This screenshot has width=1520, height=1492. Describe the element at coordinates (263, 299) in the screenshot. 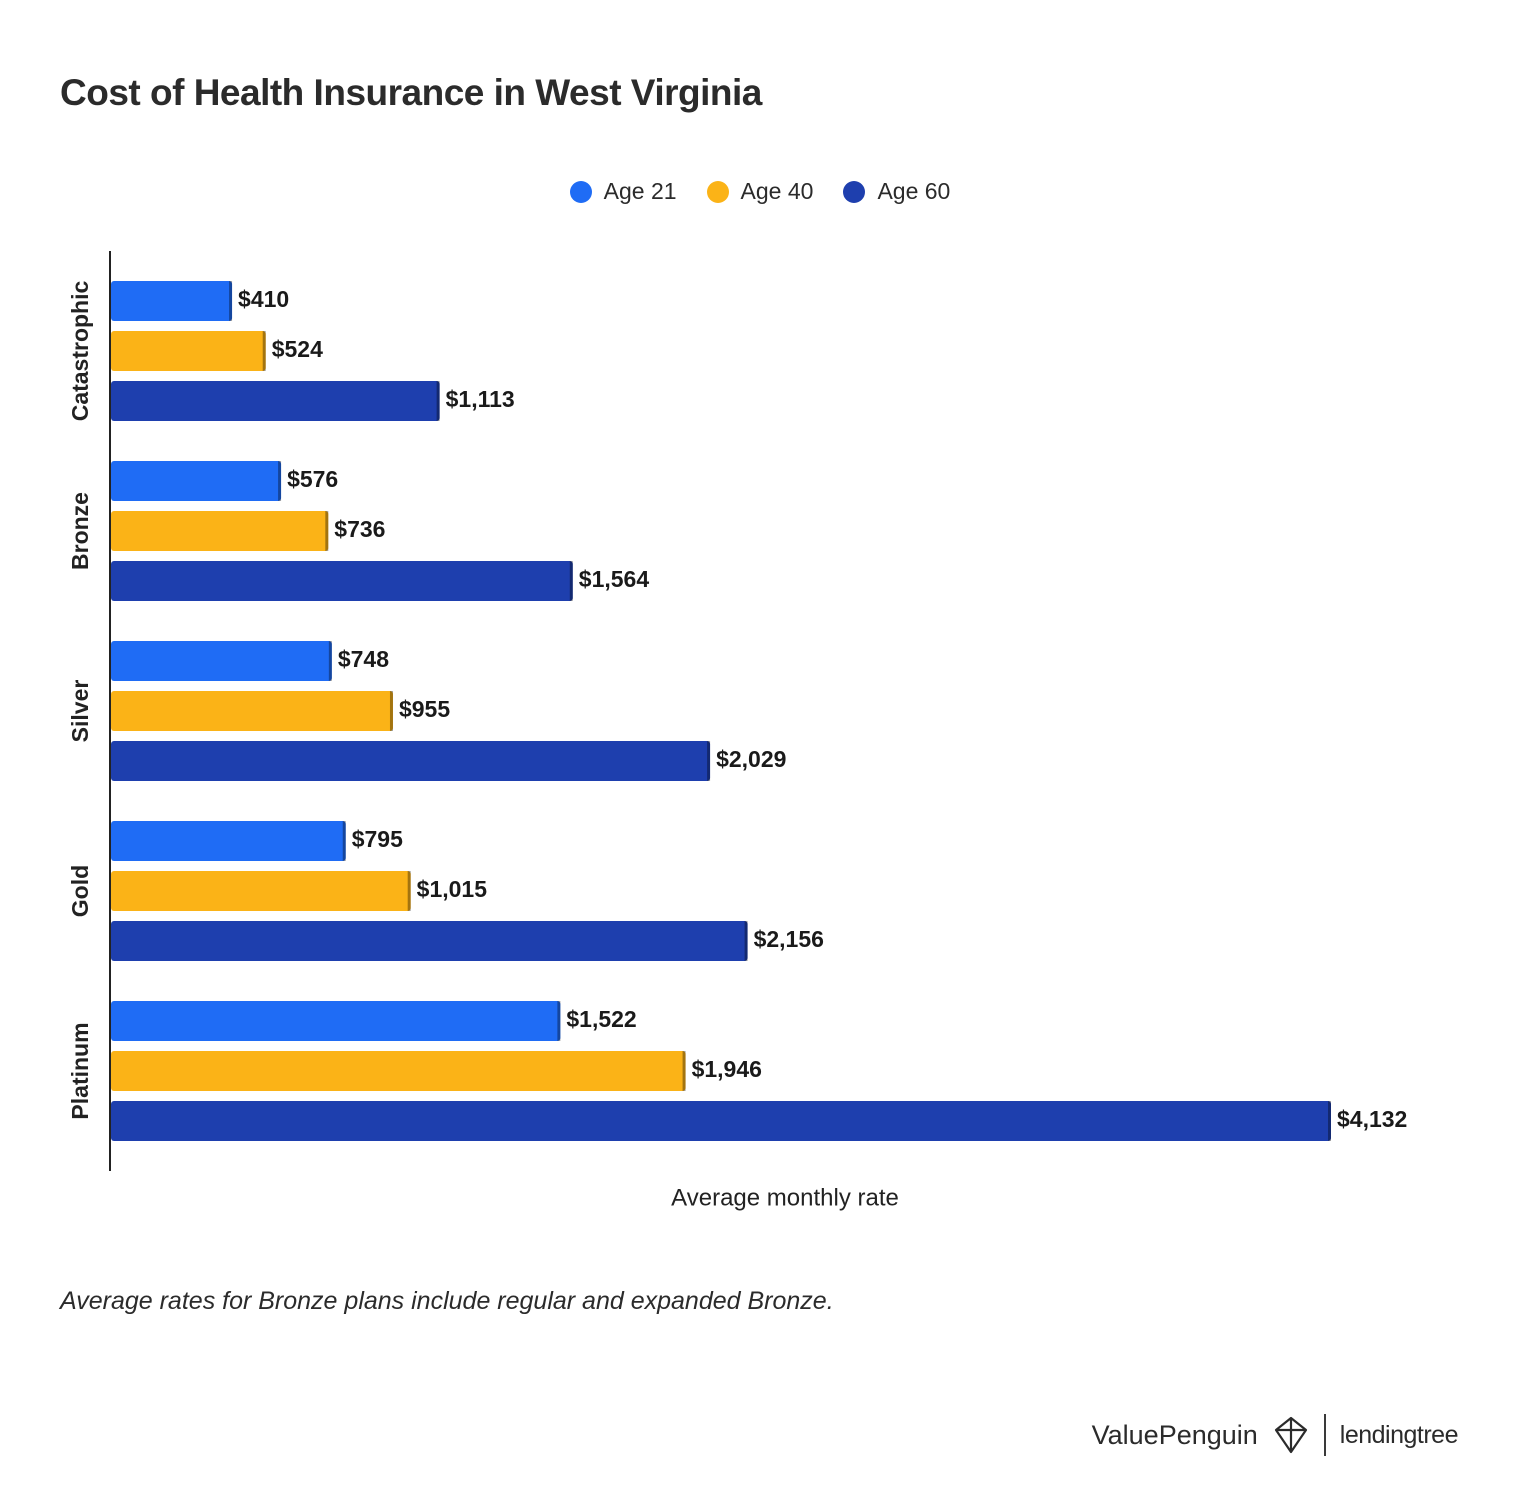

I see `data-label-catastrophic-age-21: $410` at that location.